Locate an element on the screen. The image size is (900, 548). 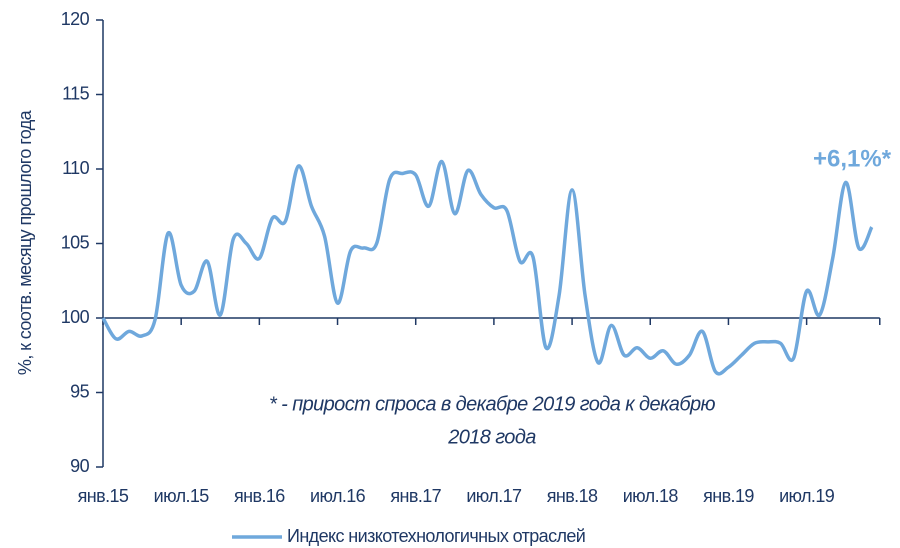
y-tick-label: 95 is located at coordinates (79, 391).